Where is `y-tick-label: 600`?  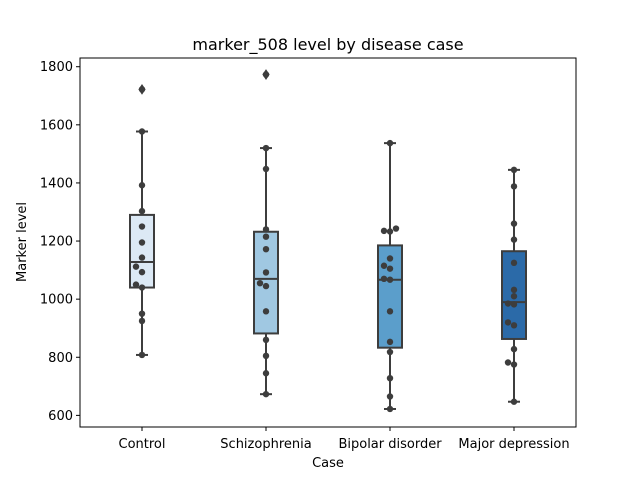 y-tick-label: 600 is located at coordinates (60, 416).